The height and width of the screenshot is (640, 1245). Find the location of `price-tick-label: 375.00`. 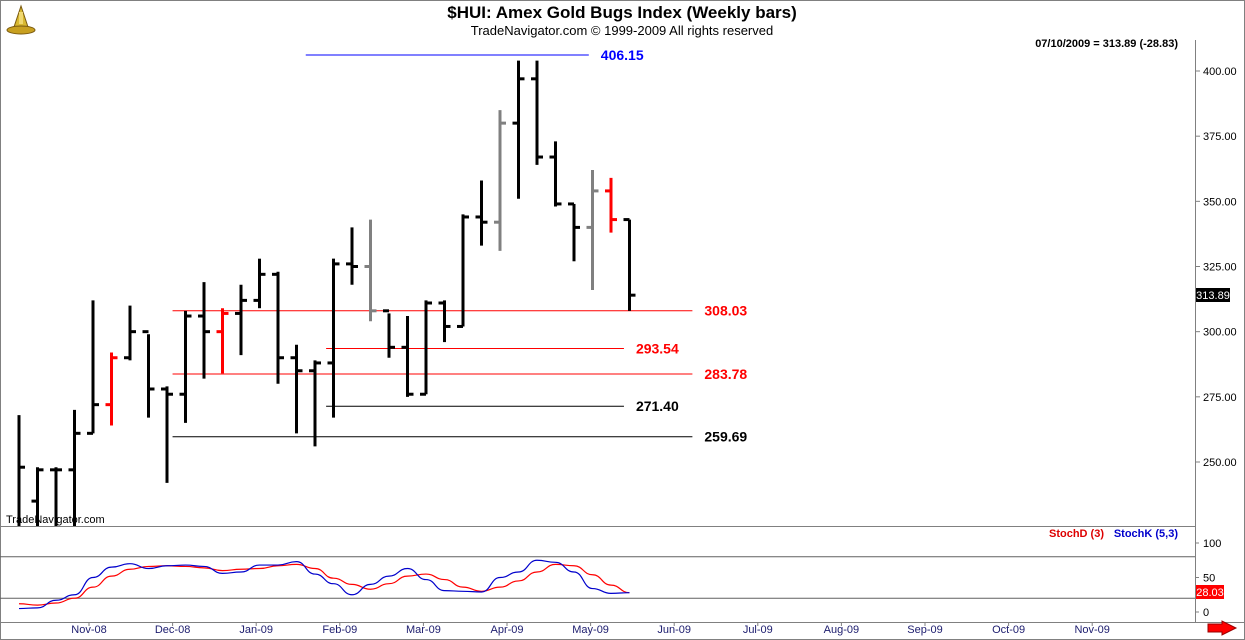

price-tick-label: 375.00 is located at coordinates (1220, 137).